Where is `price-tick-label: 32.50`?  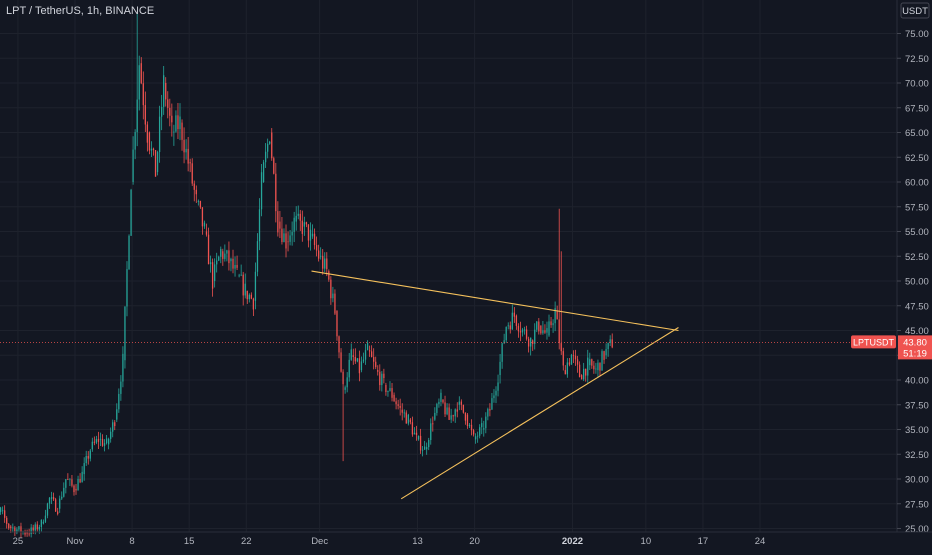
price-tick-label: 32.50 is located at coordinates (917, 455).